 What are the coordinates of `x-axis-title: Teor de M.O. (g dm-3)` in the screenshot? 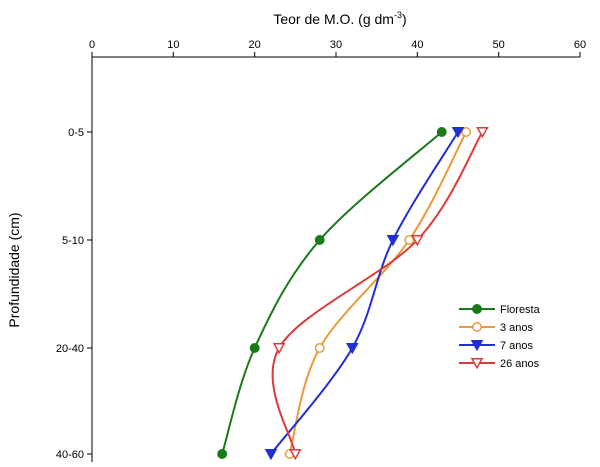 It's located at (339, 18).